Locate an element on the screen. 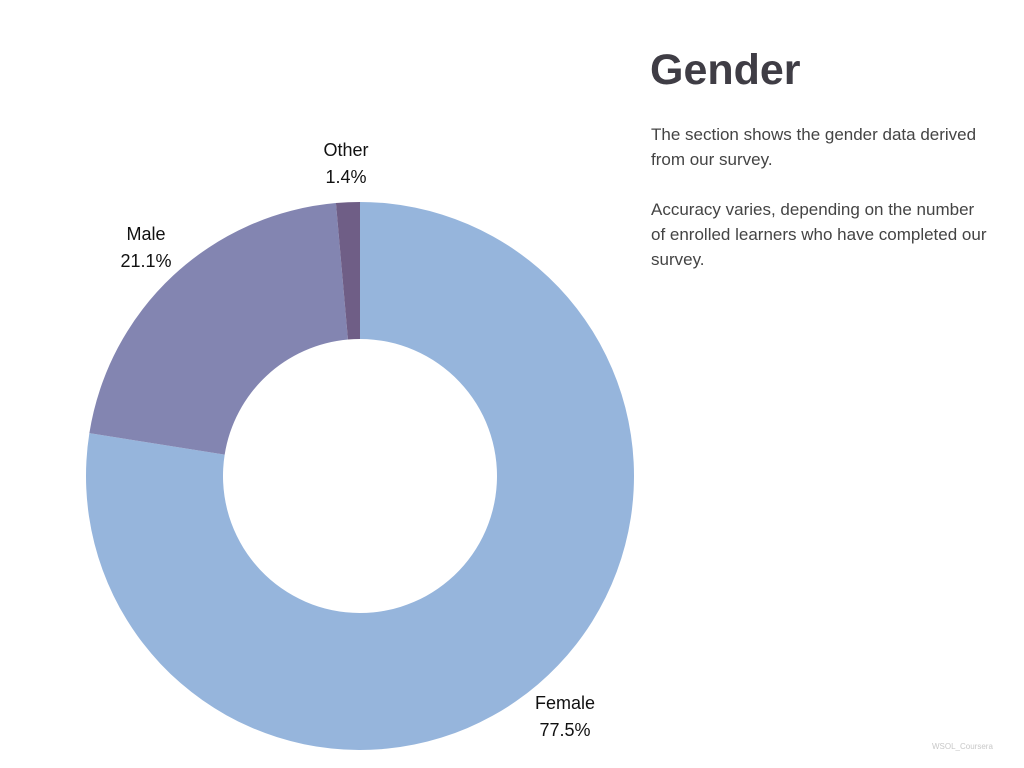 Image resolution: width=1024 pixels, height=768 pixels. watermark: WSOL_Coursera is located at coordinates (962, 746).